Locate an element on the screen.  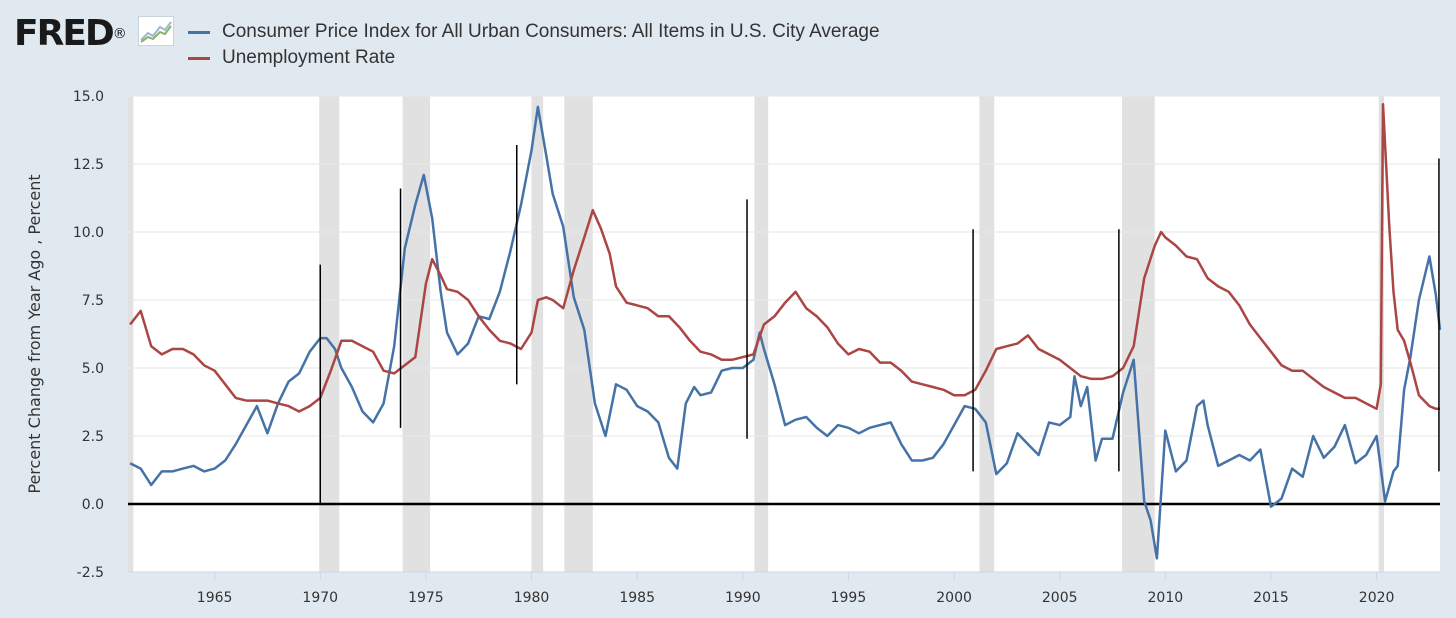
legend-label-unrate: Unemployment Rate is located at coordinates (309, 57).